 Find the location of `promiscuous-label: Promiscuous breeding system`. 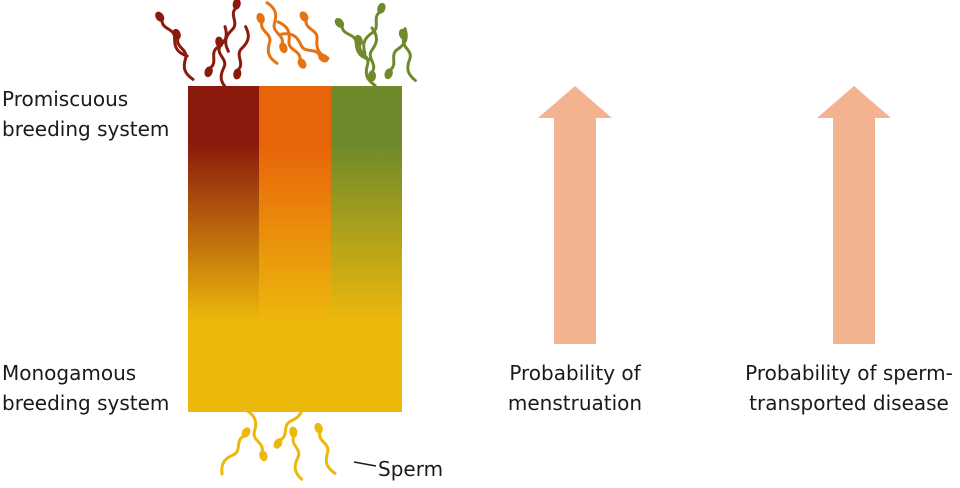

promiscuous-label: Promiscuous breeding system is located at coordinates (86, 114).